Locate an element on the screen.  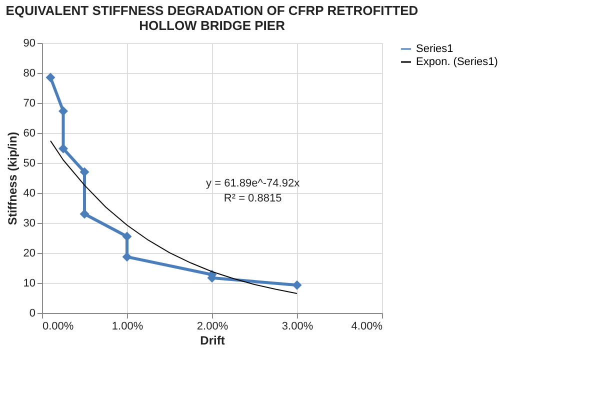
y-tick-label: 0 is located at coordinates (32, 314).